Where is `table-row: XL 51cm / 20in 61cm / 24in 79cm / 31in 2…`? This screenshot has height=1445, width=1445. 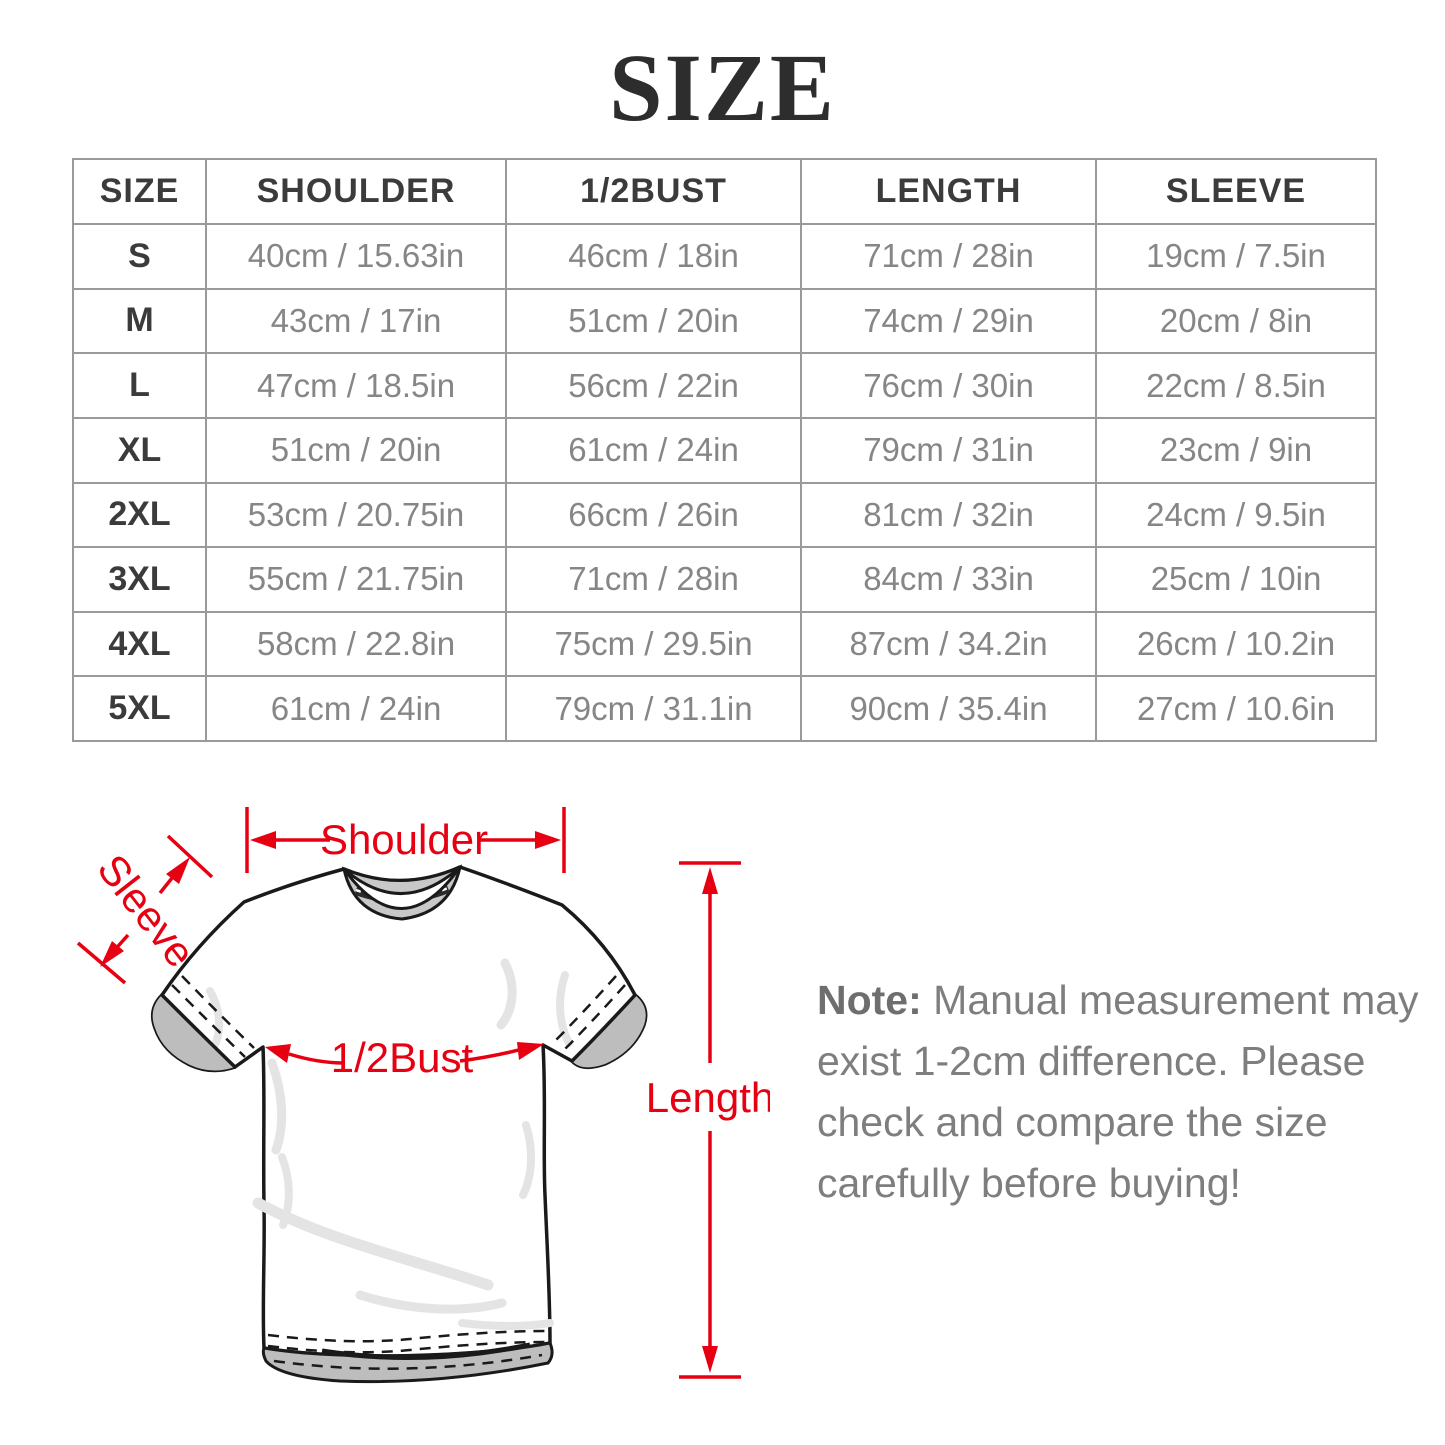
table-row: XL 51cm / 20in 61cm / 24in 79cm / 31in 2… is located at coordinates (724, 450).